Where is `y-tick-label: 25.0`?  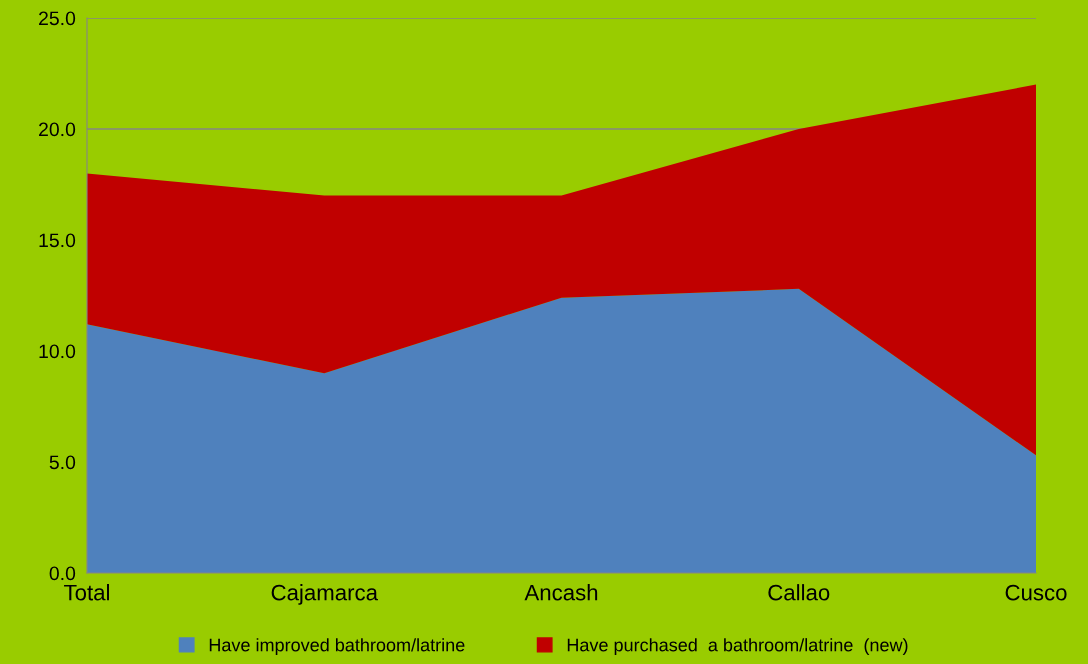
y-tick-label: 25.0 is located at coordinates (57, 18).